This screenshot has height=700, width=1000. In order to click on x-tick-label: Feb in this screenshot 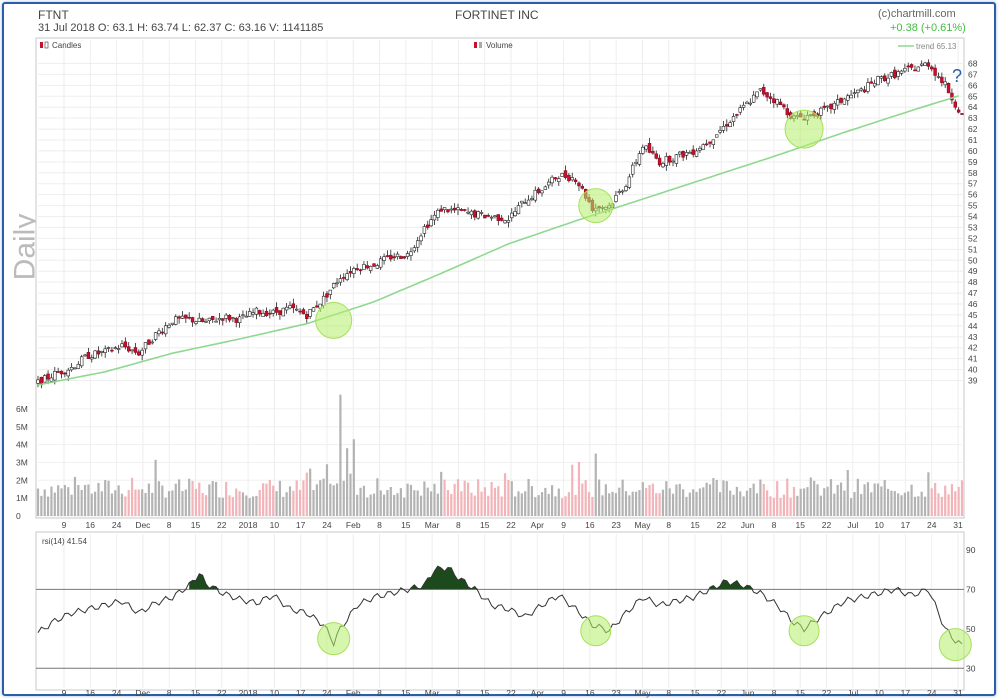, I will do `click(353, 525)`.